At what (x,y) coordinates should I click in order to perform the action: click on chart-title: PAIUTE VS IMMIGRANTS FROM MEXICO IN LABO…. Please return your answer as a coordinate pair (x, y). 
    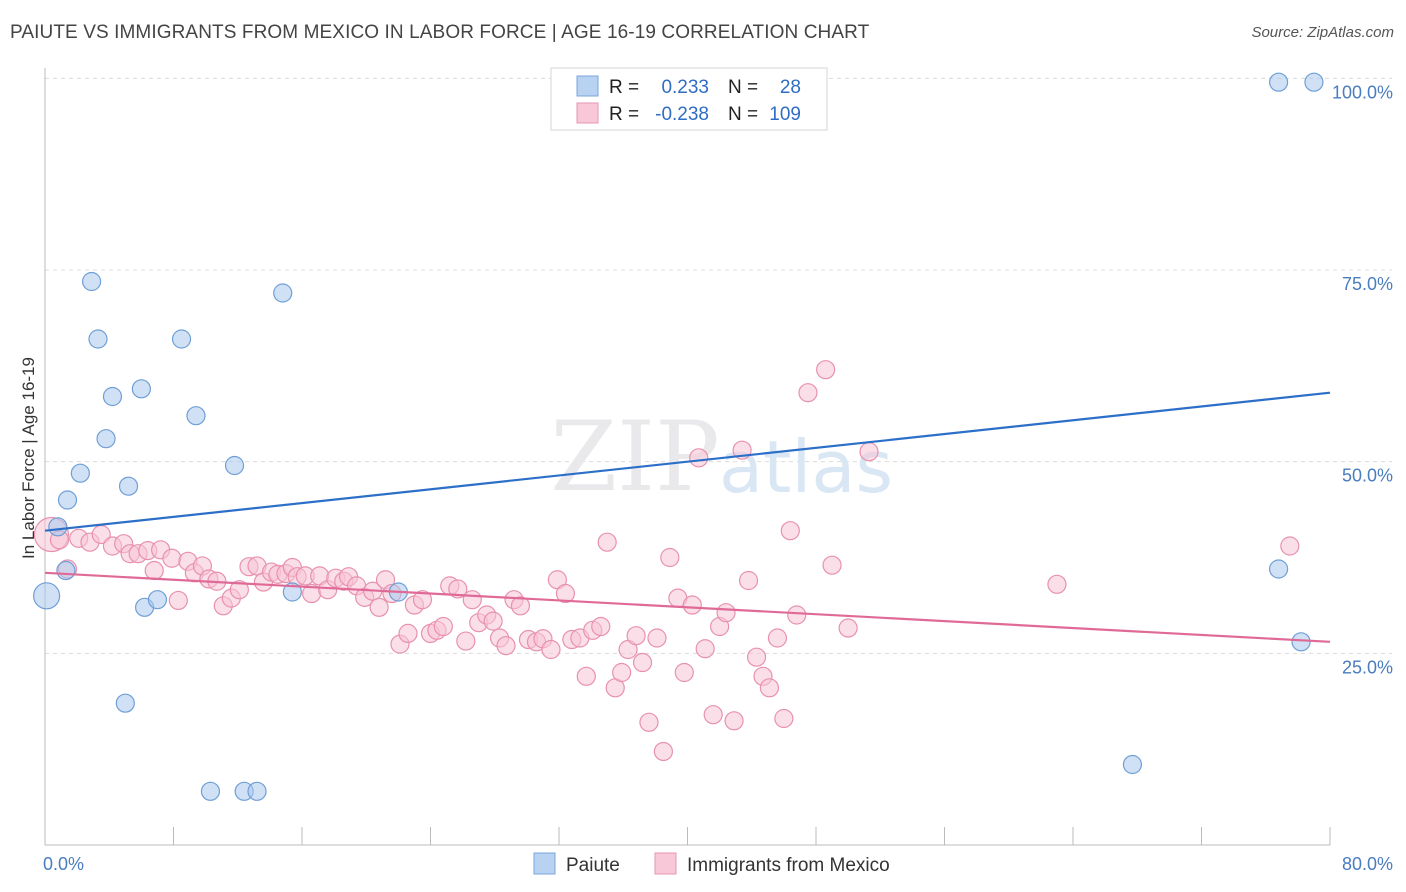
    Looking at the image, I should click on (440, 32).